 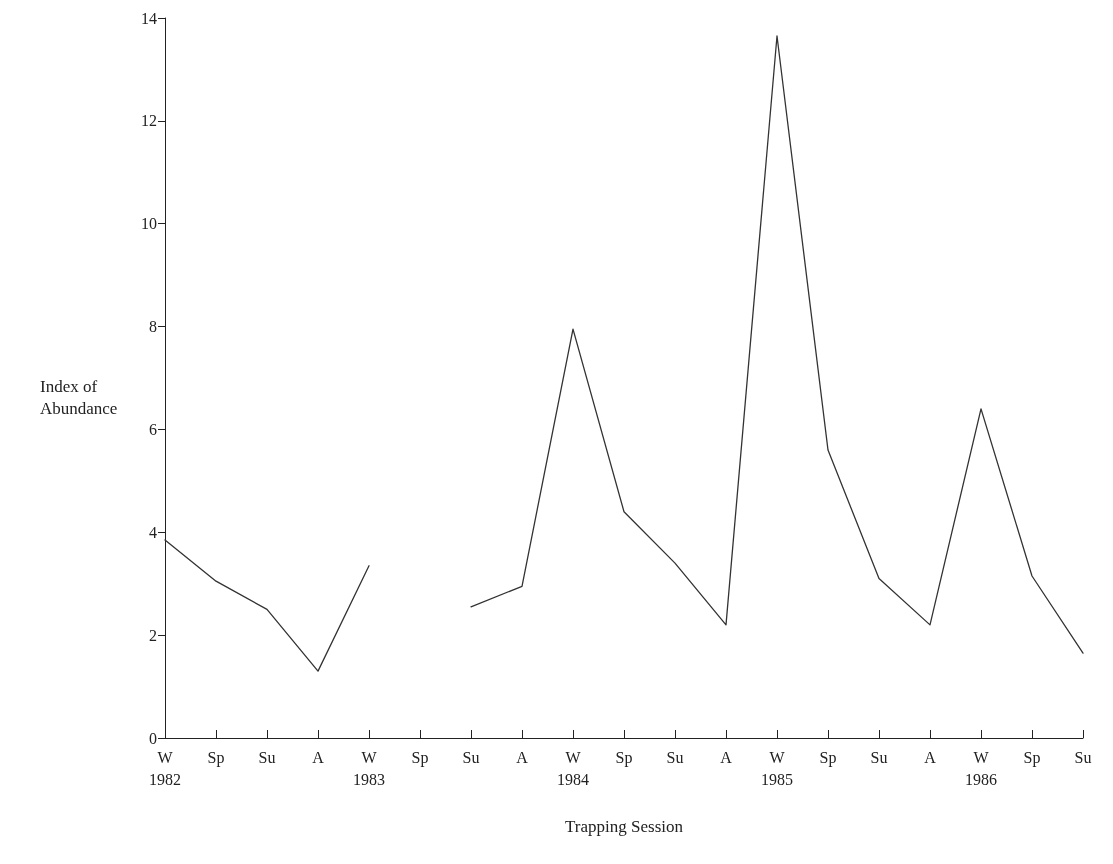 What do you see at coordinates (149, 121) in the screenshot?
I see `y-tick-label: 12` at bounding box center [149, 121].